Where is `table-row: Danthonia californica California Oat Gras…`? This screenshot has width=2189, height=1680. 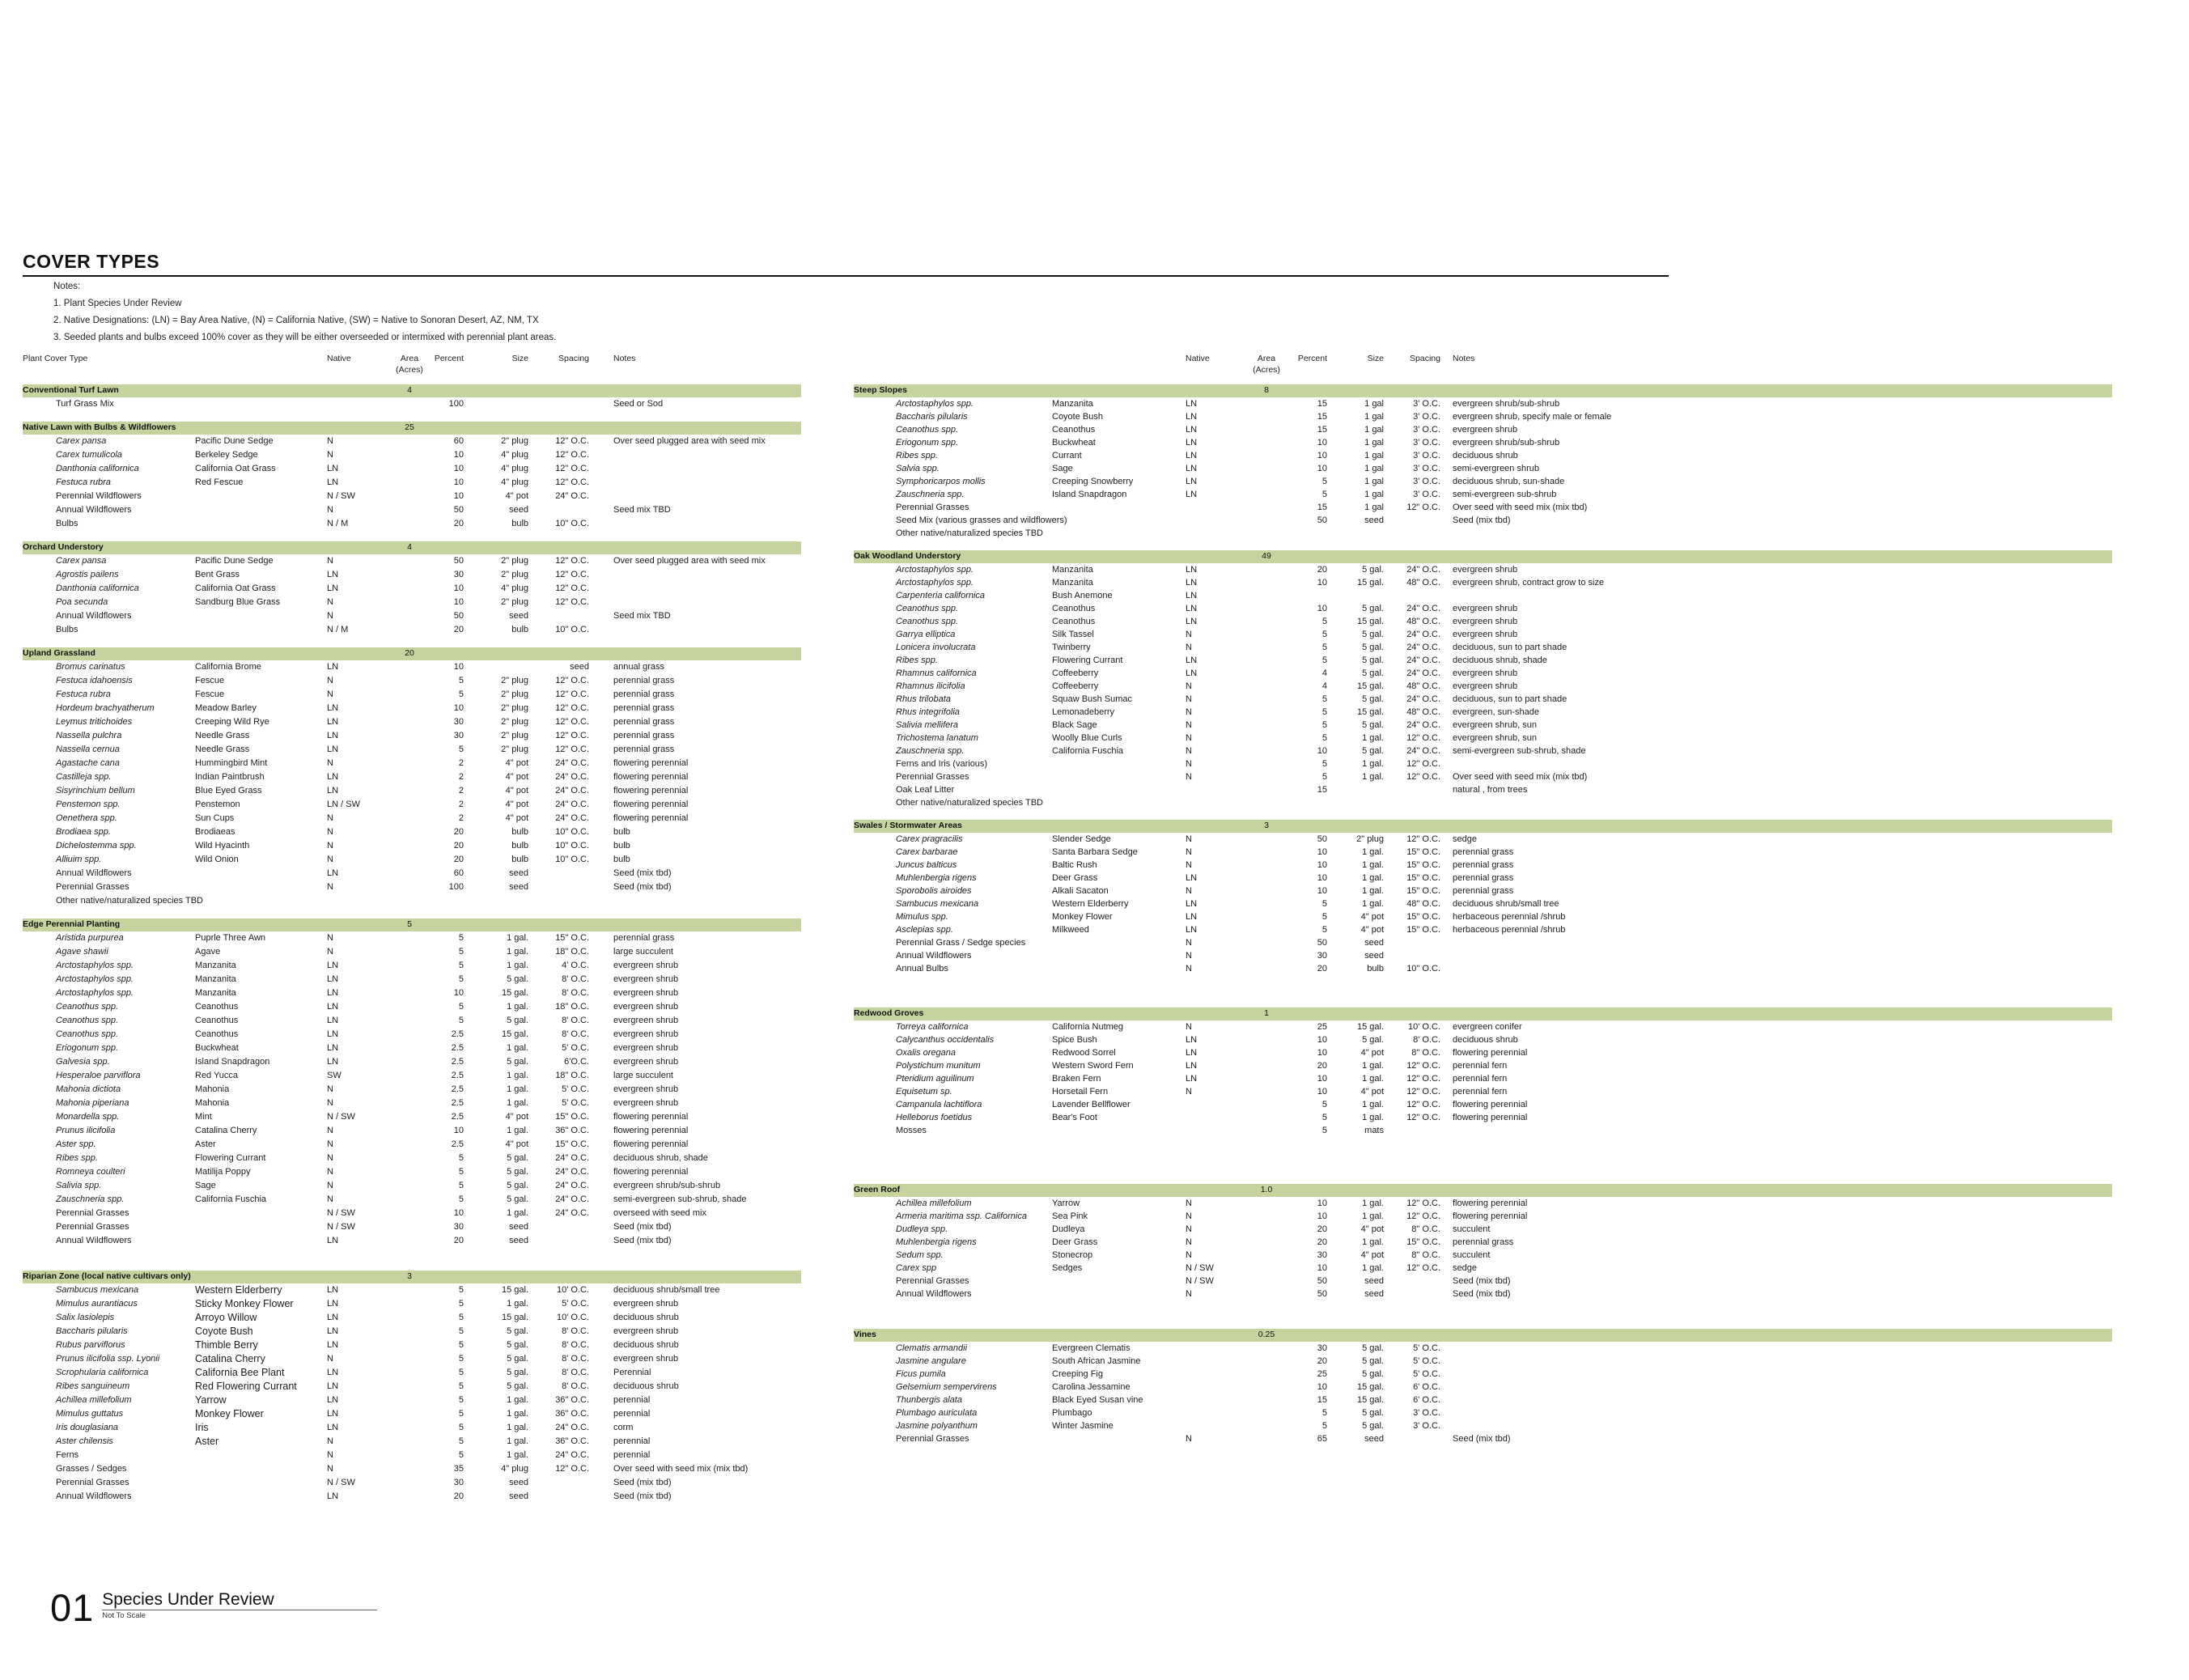 table-row: Danthonia californica California Oat Gras… is located at coordinates (412, 589).